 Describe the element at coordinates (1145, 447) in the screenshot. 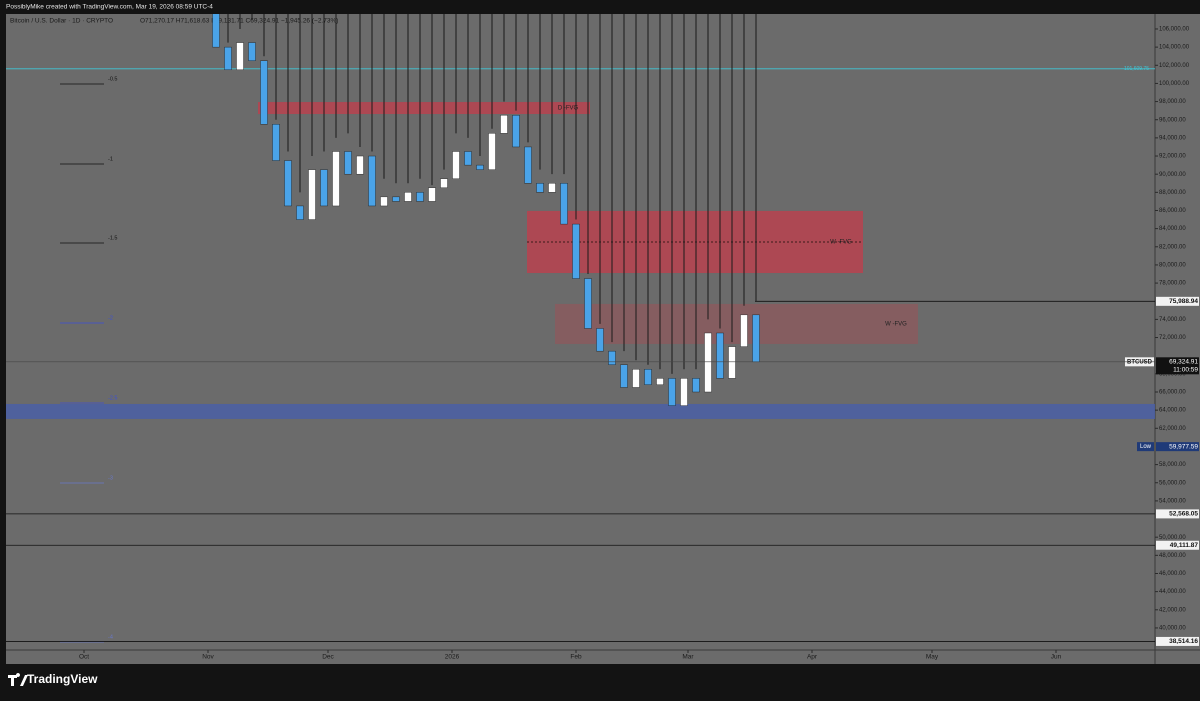

I see `low-name-box` at that location.